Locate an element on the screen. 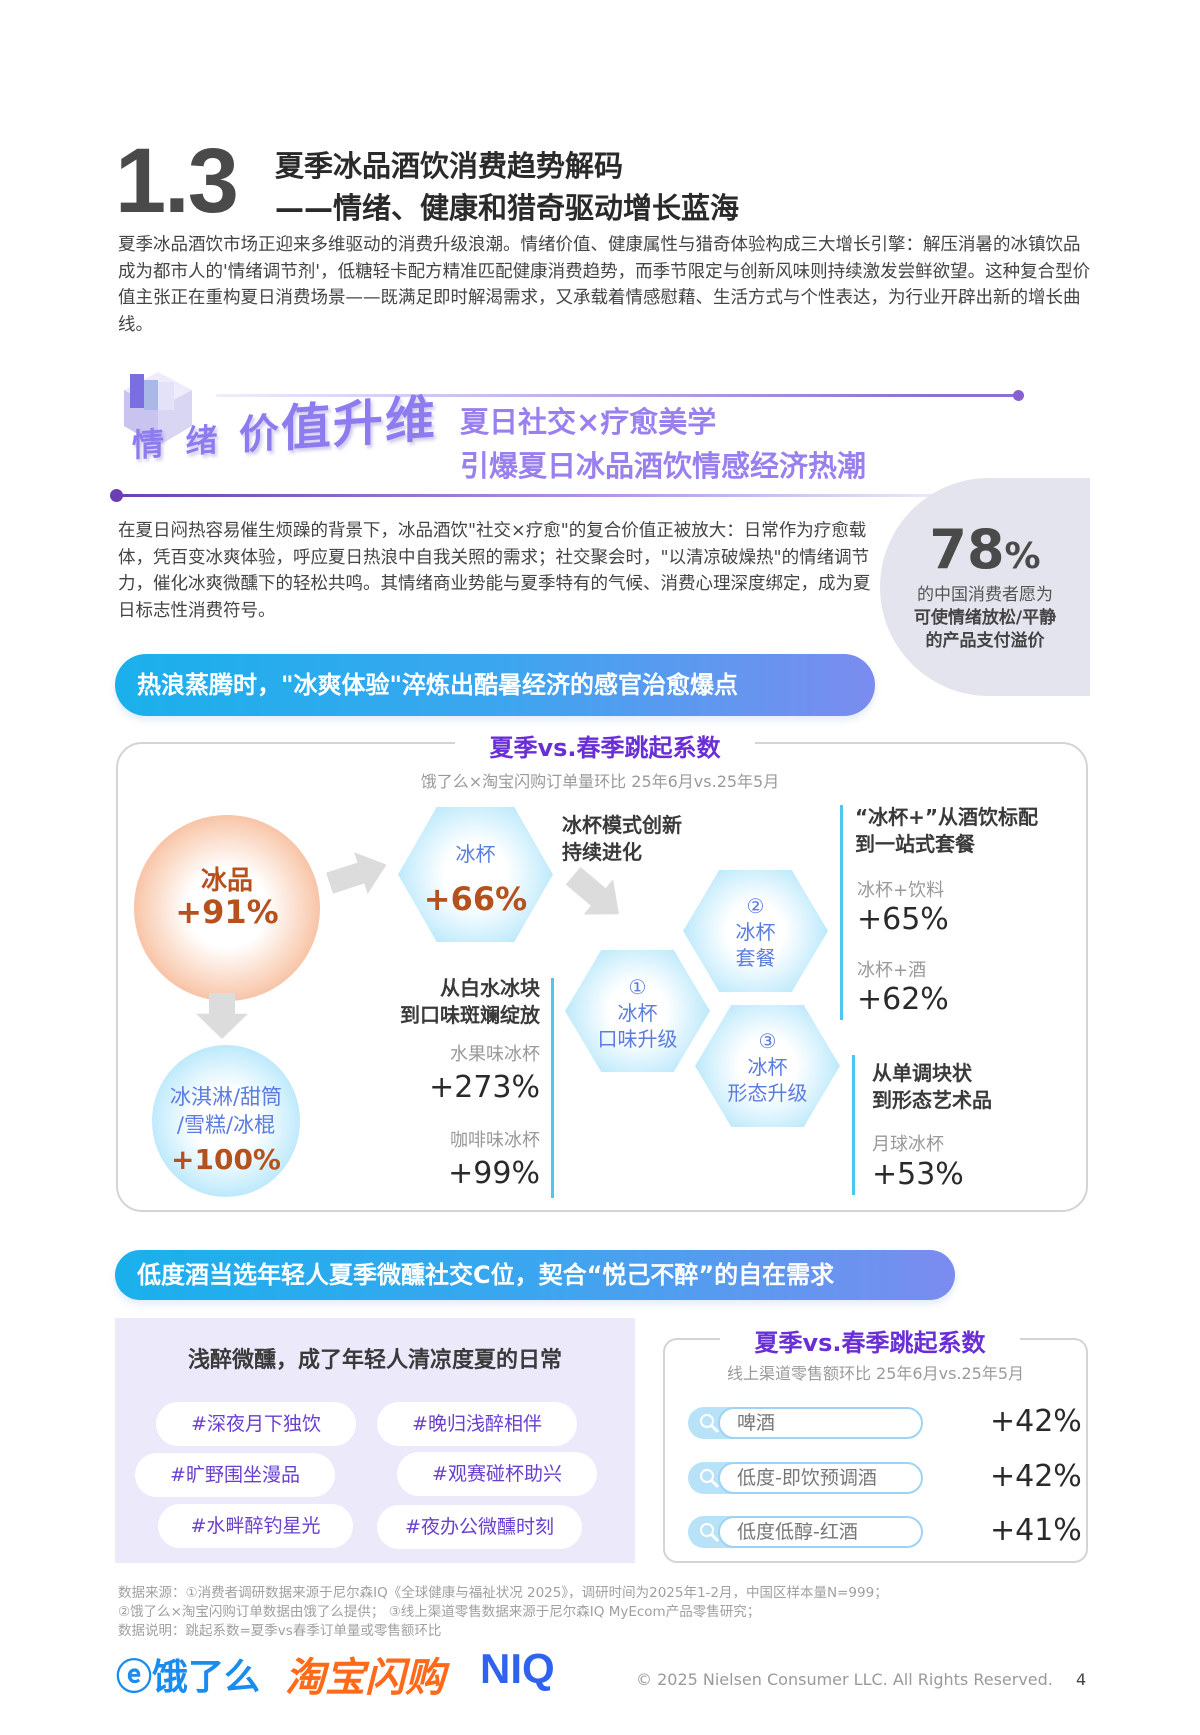 The width and height of the screenshot is (1200, 1735). hashtag: #夜办公微醺时刻 is located at coordinates (479, 1527).